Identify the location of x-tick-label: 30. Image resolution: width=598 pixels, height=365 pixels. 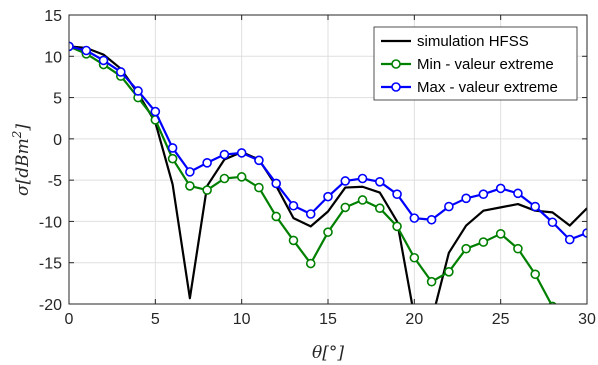
(587, 319).